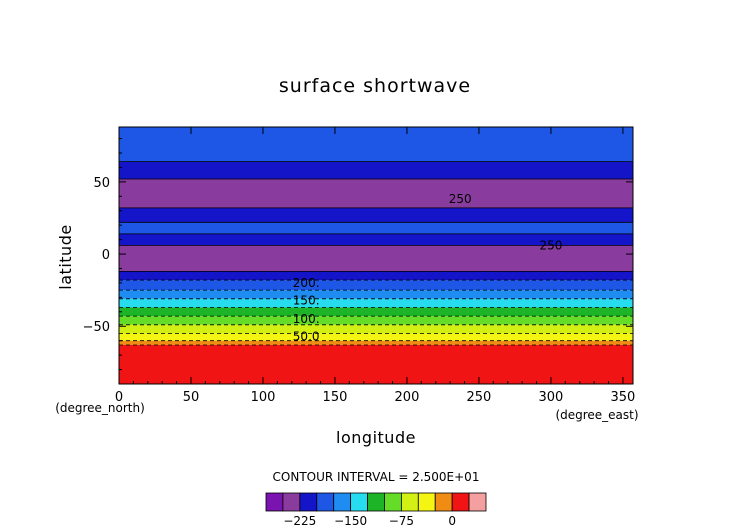 The height and width of the screenshot is (532, 752). What do you see at coordinates (306, 283) in the screenshot?
I see `contour-label: 200.` at bounding box center [306, 283].